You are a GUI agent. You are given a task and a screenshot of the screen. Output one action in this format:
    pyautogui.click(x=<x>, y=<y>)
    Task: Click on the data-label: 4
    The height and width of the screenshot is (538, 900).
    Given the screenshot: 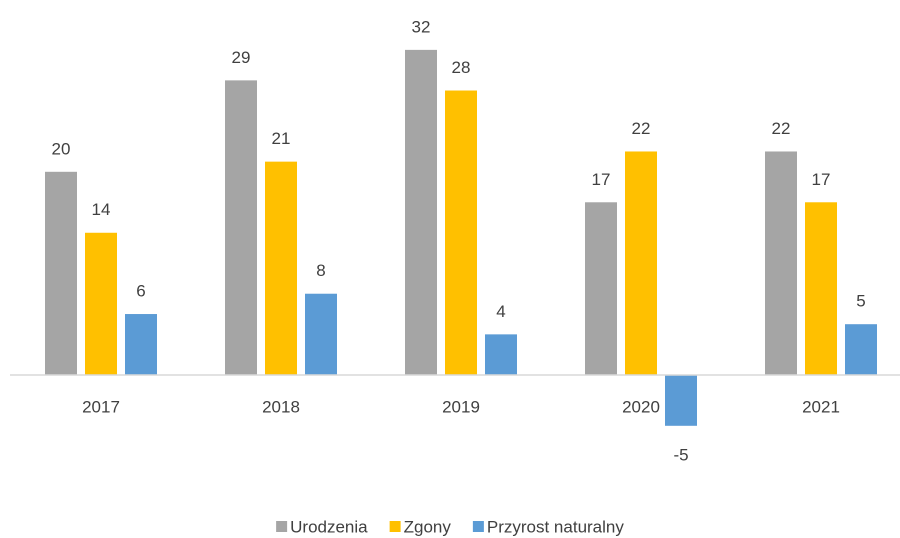 What is the action you would take?
    pyautogui.click(x=500, y=311)
    